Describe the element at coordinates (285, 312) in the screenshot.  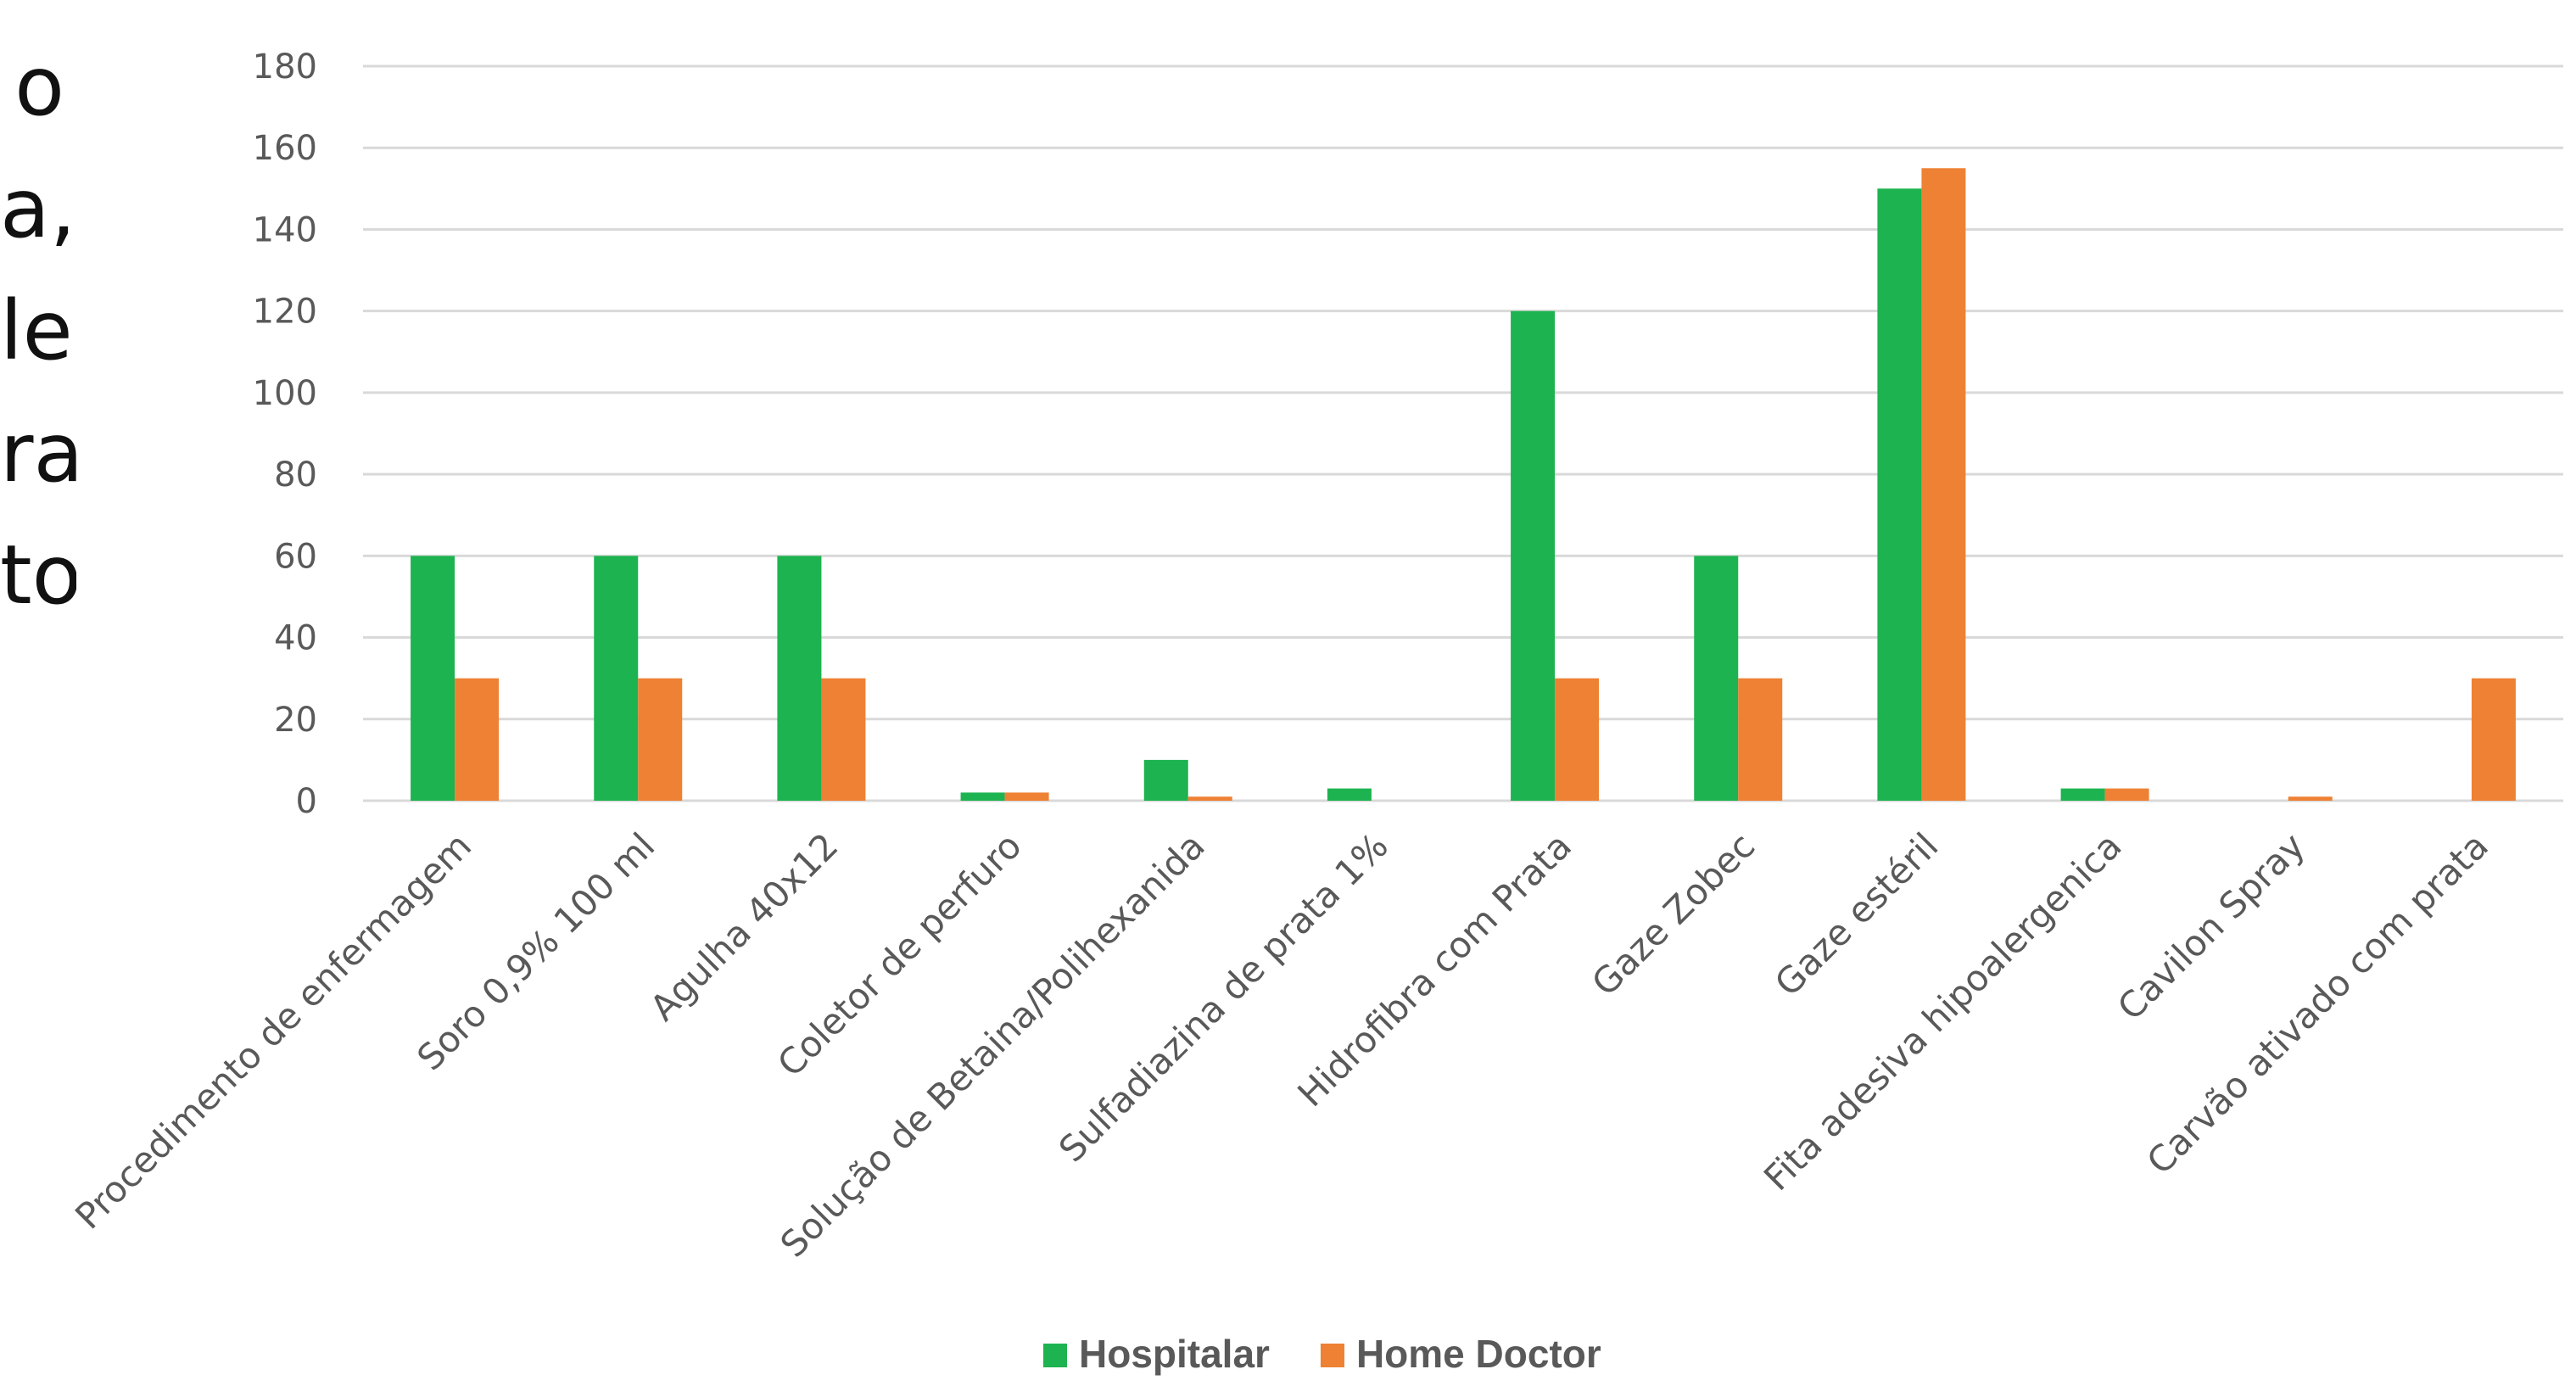
I see `y-tick-label: 120` at that location.